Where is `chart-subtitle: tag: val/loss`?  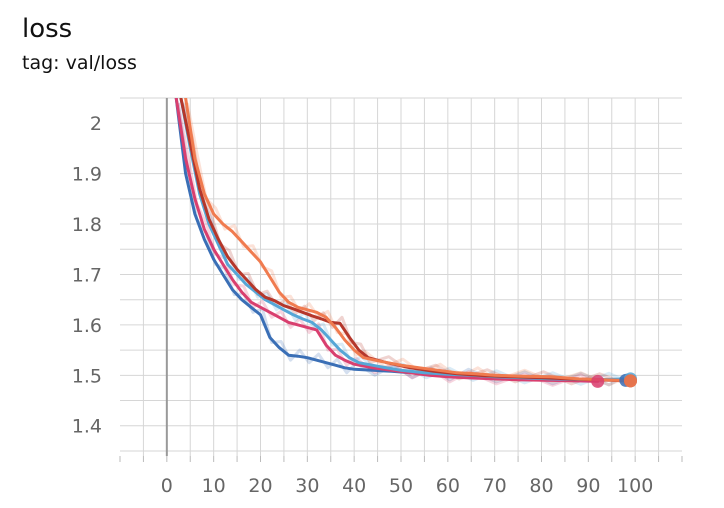 chart-subtitle: tag: val/loss is located at coordinates (79, 63).